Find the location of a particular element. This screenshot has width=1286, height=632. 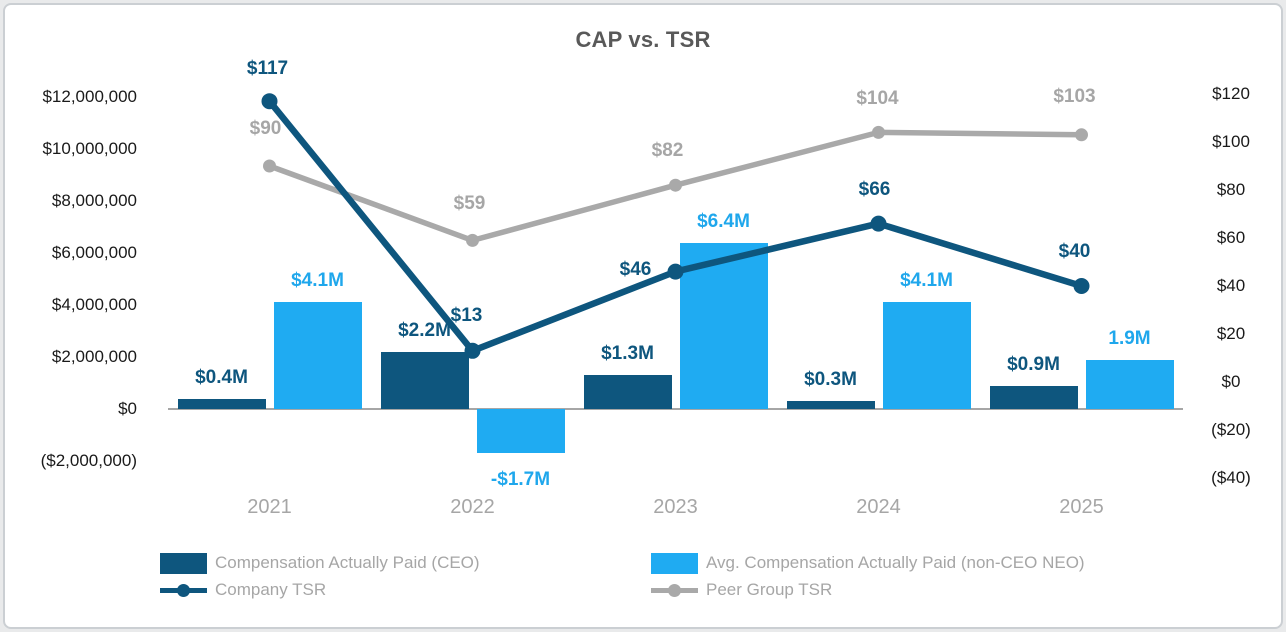

legend-item-peer-group-tsr: Peer Group TSR is located at coordinates (741, 590).